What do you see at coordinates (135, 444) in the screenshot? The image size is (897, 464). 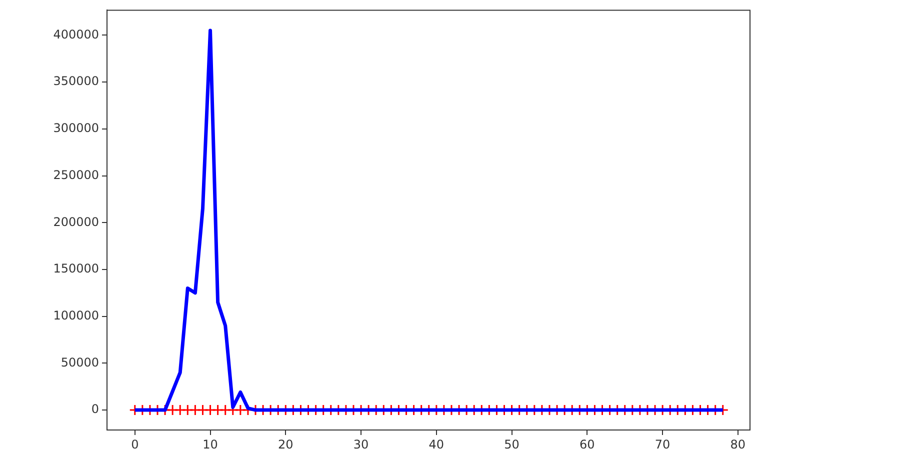 I see `x-tick-label: 0` at bounding box center [135, 444].